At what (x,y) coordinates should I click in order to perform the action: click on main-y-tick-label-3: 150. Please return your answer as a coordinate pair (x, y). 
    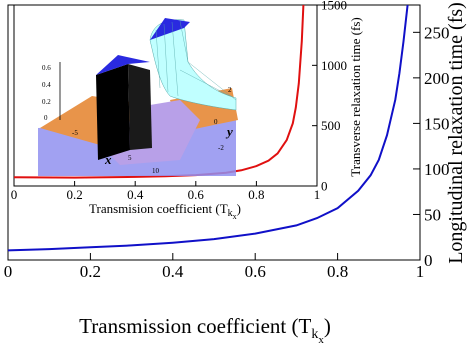
    Looking at the image, I should click on (437, 123).